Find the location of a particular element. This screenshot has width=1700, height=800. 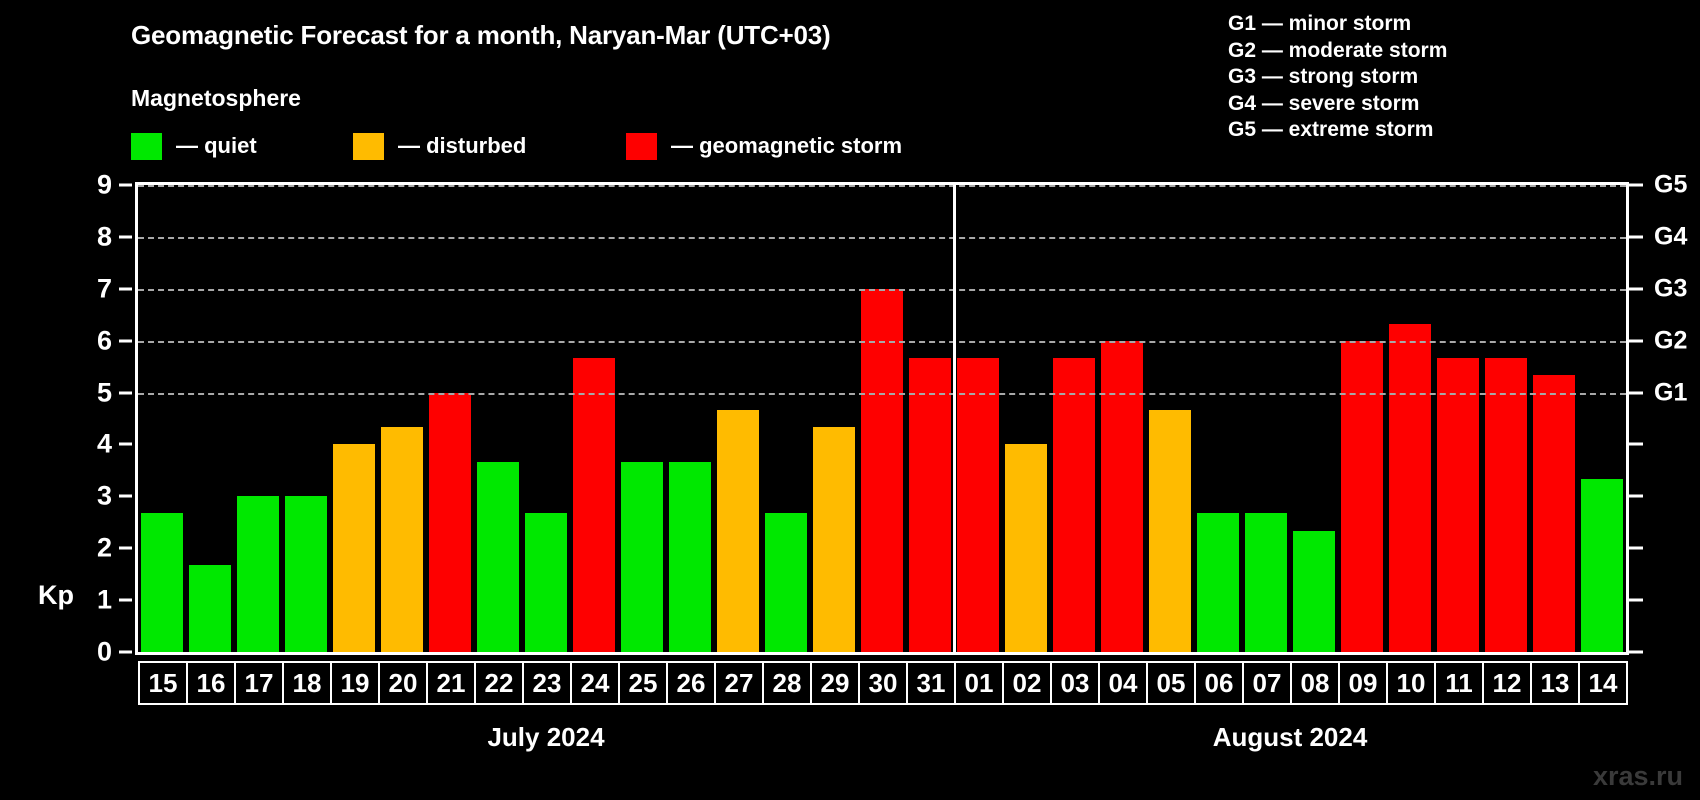

bar-day-30-storm is located at coordinates (882, 470).